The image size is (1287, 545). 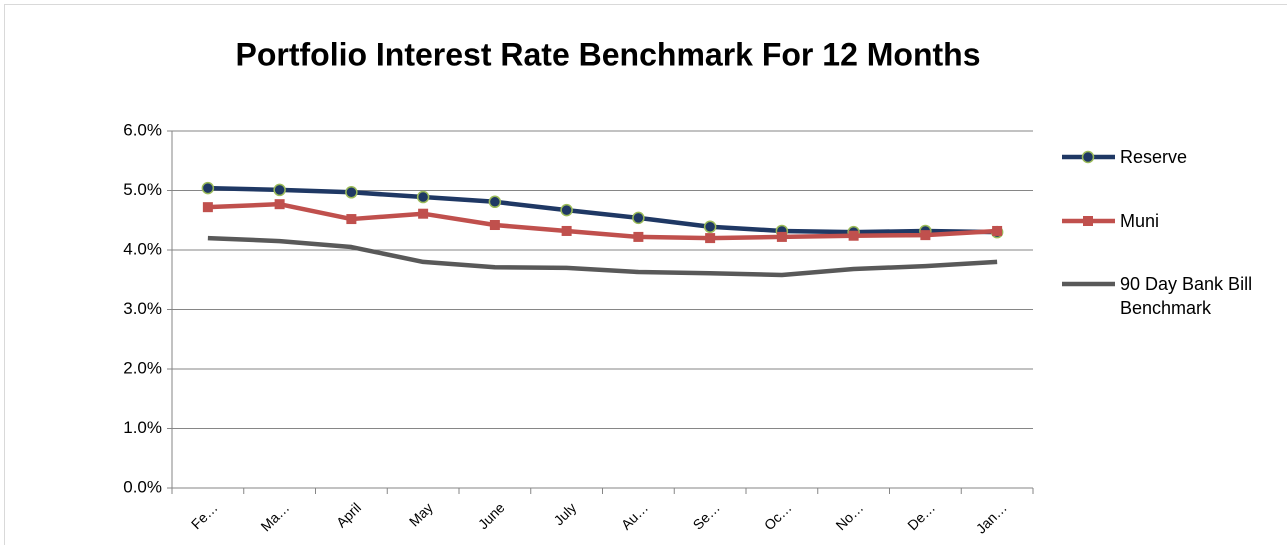 What do you see at coordinates (142, 248) in the screenshot?
I see `y-tick-label: 4.0%` at bounding box center [142, 248].